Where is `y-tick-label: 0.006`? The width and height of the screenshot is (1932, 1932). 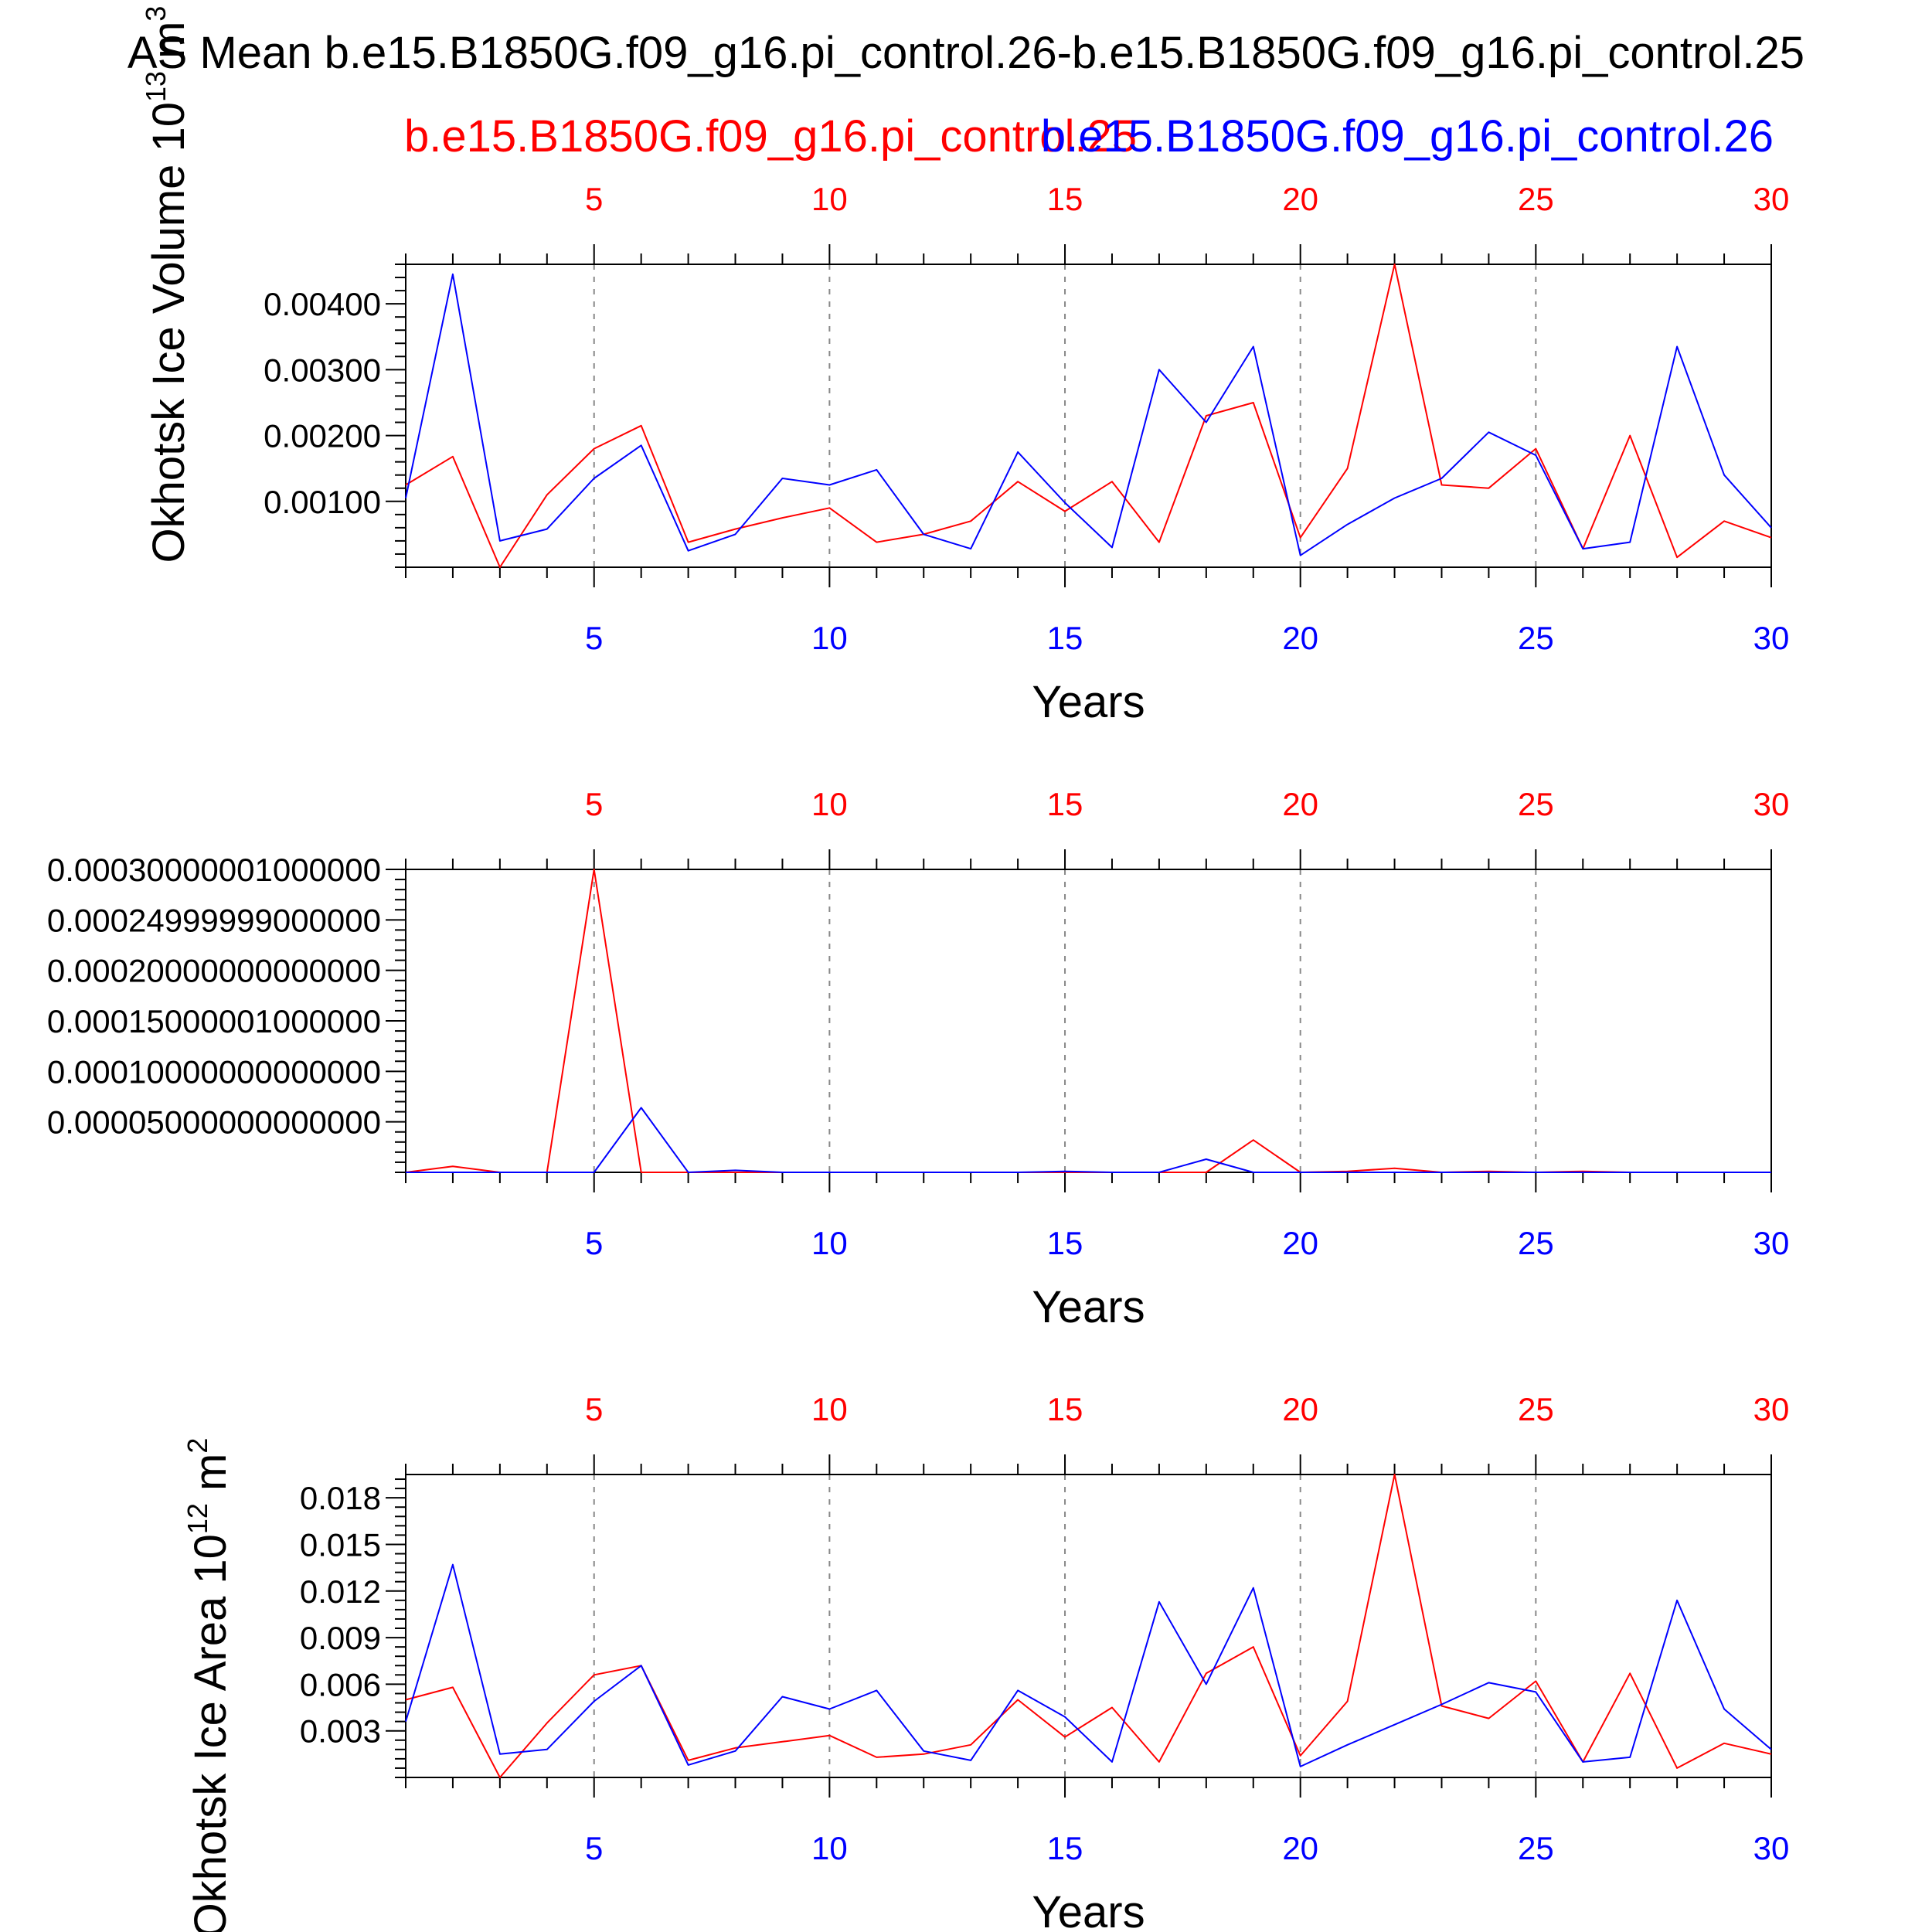
y-tick-label: 0.006 is located at coordinates (340, 1684).